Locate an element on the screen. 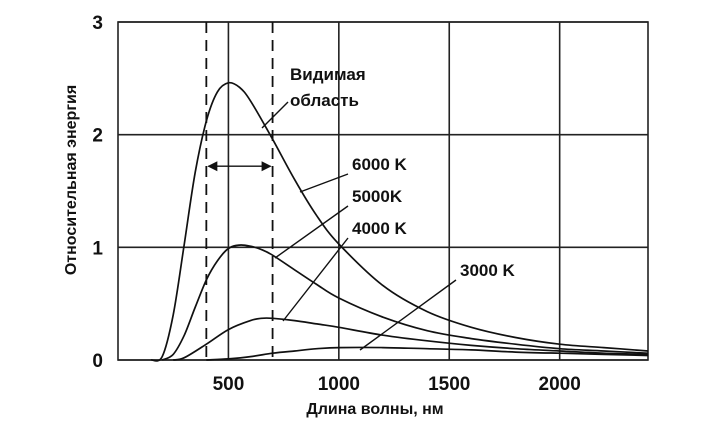  x-tick-label-500: 500 is located at coordinates (229, 384).